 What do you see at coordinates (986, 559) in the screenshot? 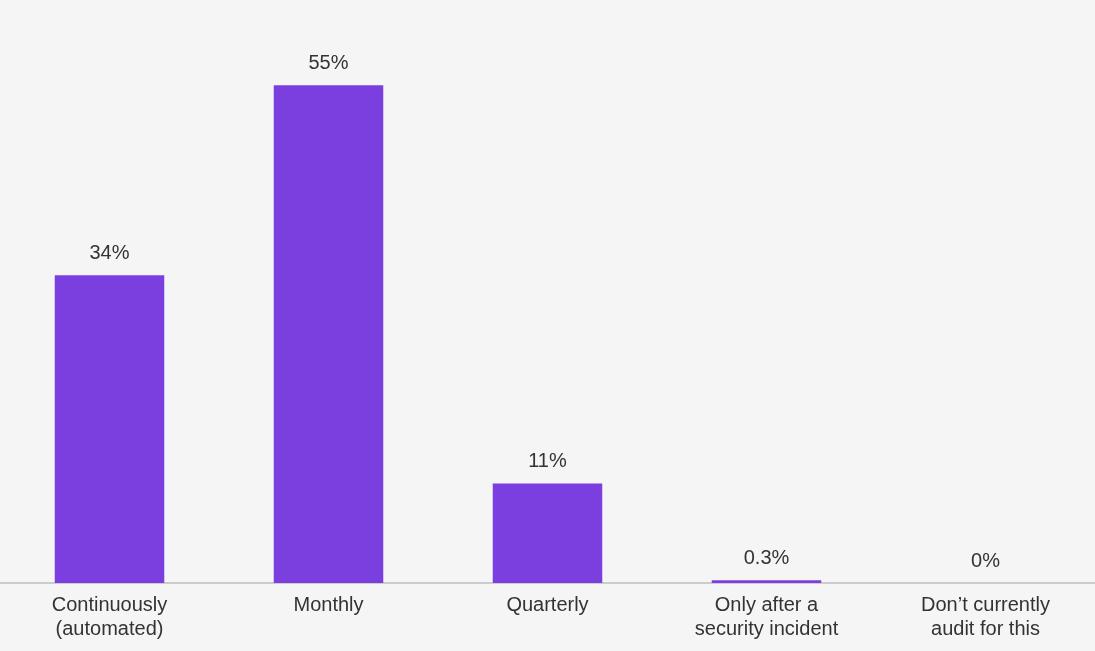
I see `data-label: 0%` at bounding box center [986, 559].